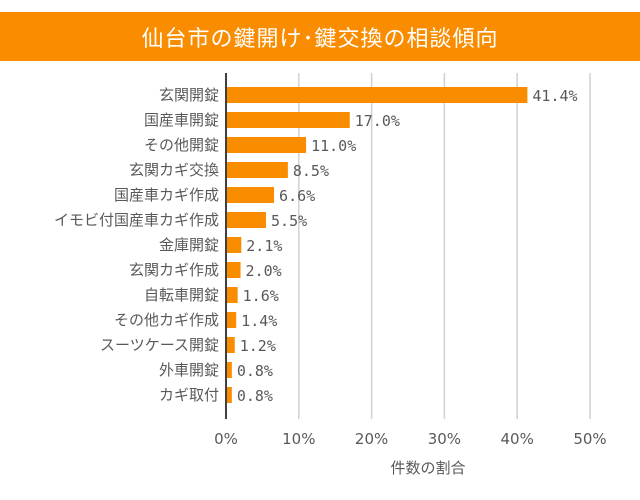  What do you see at coordinates (258, 346) in the screenshot?
I see `data-label: 1.2%` at bounding box center [258, 346].